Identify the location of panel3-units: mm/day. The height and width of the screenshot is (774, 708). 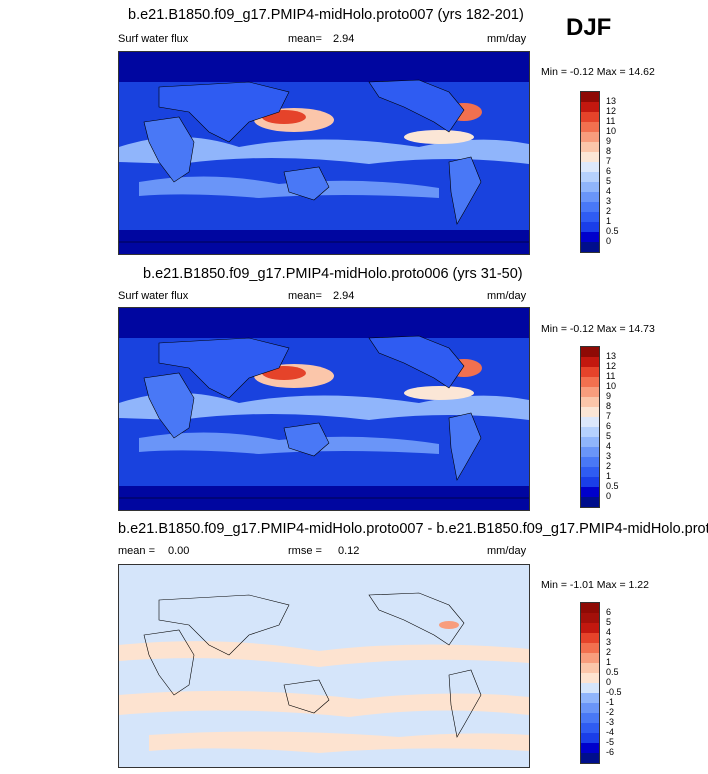
(507, 551).